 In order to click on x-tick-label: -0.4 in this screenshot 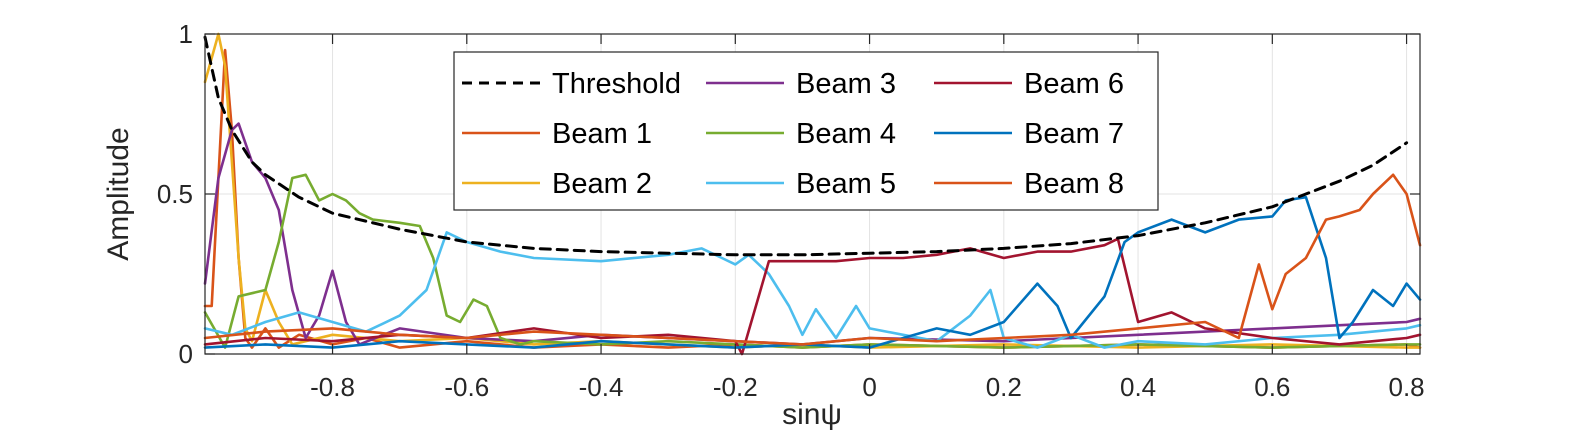, I will do `click(601, 387)`.